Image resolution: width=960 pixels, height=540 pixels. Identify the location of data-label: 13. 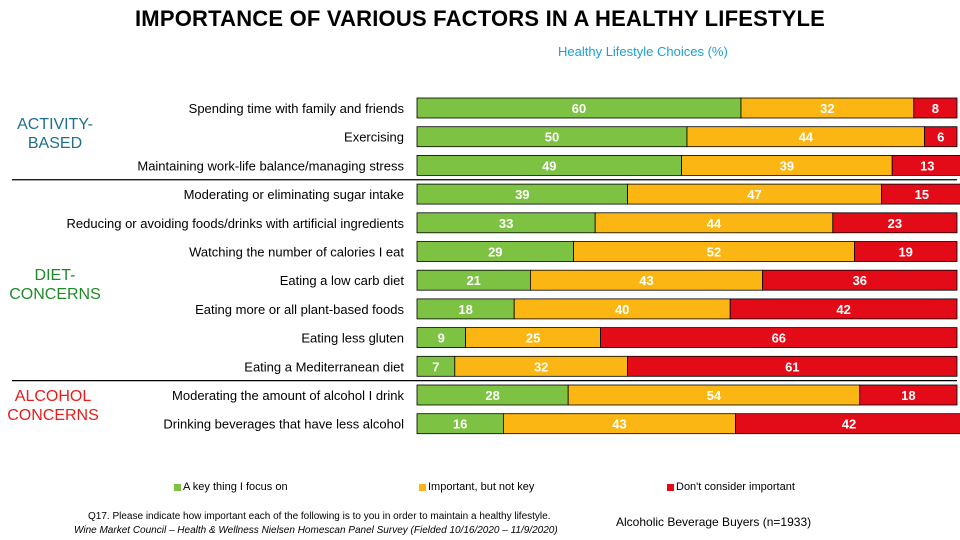
(927, 165).